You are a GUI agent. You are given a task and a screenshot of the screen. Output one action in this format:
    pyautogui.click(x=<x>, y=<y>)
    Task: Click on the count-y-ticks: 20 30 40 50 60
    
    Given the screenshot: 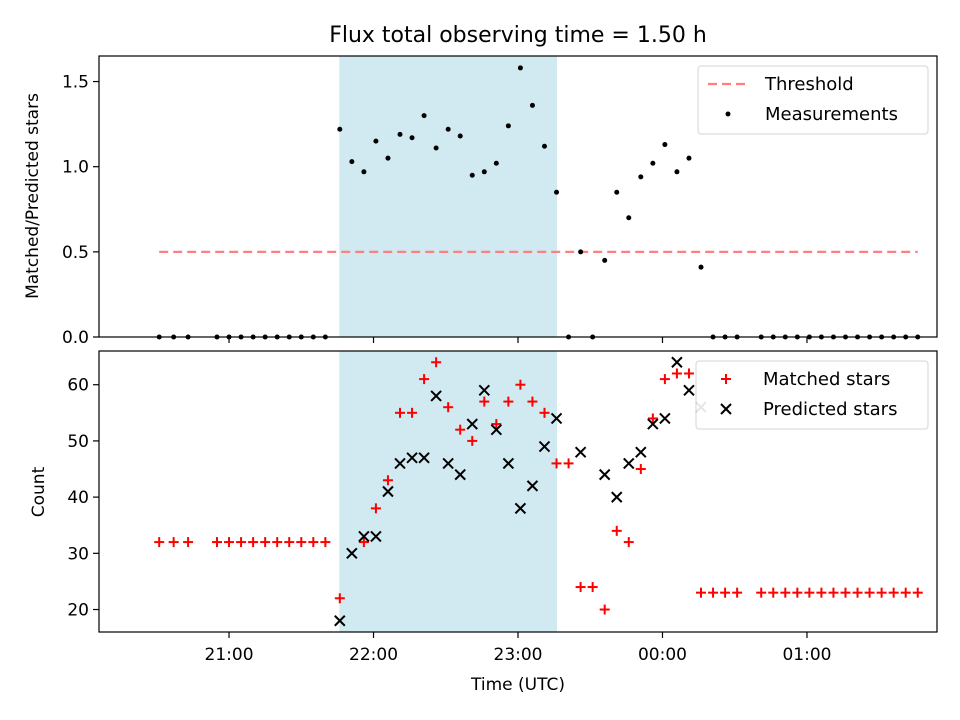 What is the action you would take?
    pyautogui.click(x=83, y=498)
    